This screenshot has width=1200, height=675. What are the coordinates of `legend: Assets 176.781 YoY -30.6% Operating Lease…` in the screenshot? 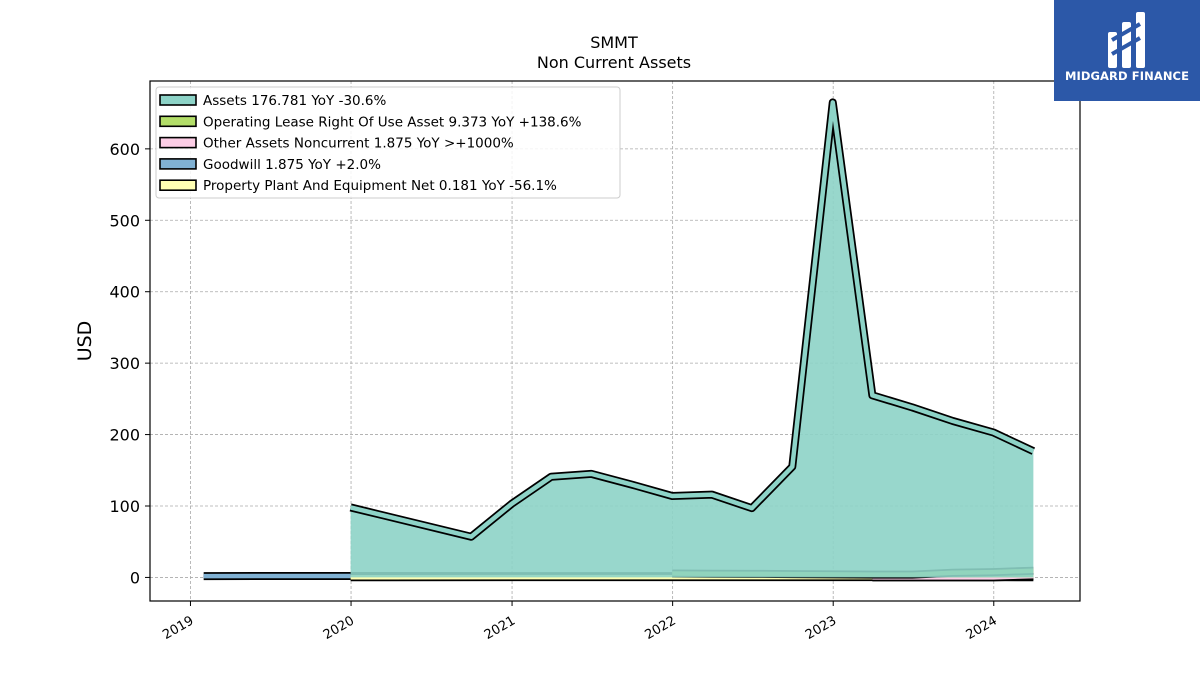 It's located at (388, 142).